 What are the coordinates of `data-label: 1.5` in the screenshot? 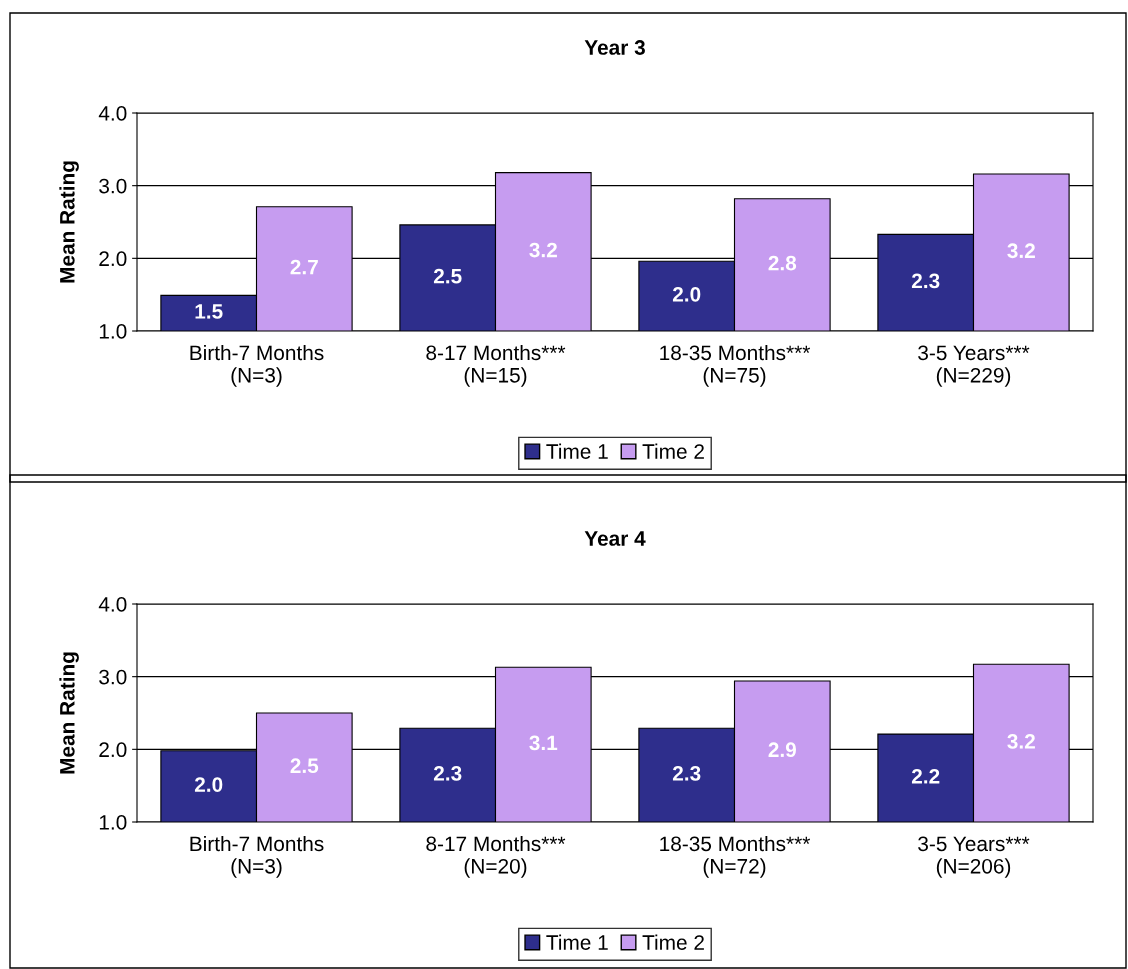 It's located at (209, 311).